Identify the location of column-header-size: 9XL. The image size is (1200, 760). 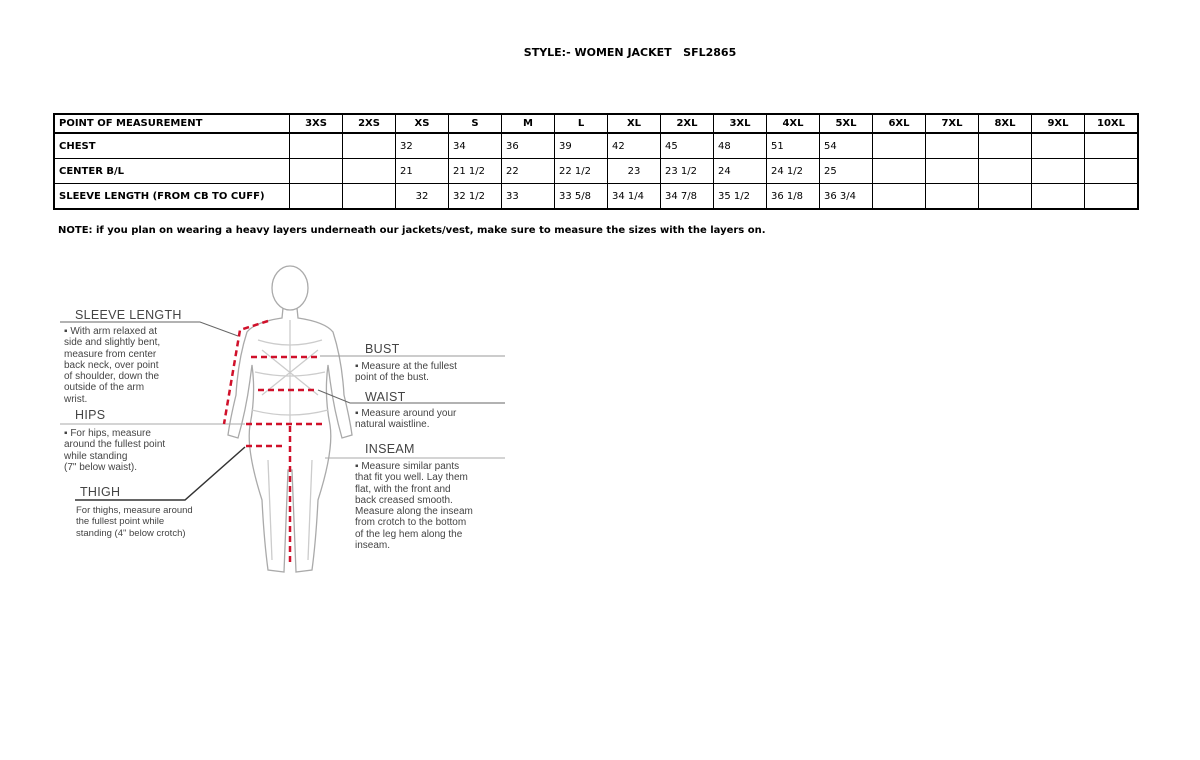
(1058, 123).